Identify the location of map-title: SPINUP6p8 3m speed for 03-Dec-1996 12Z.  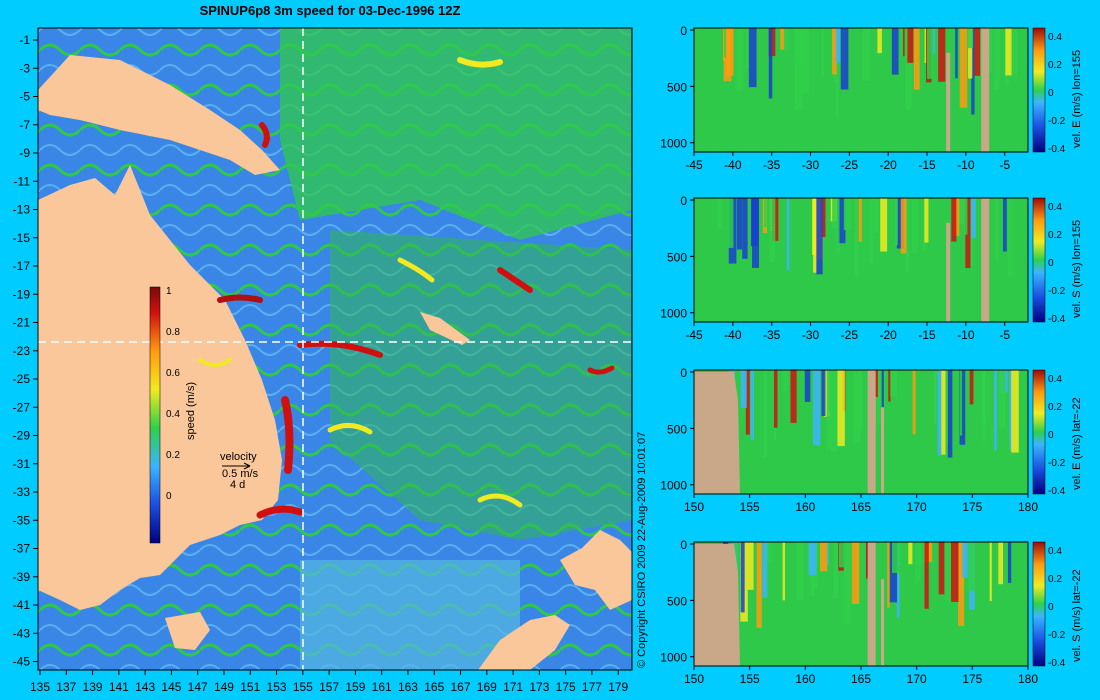
(330, 10).